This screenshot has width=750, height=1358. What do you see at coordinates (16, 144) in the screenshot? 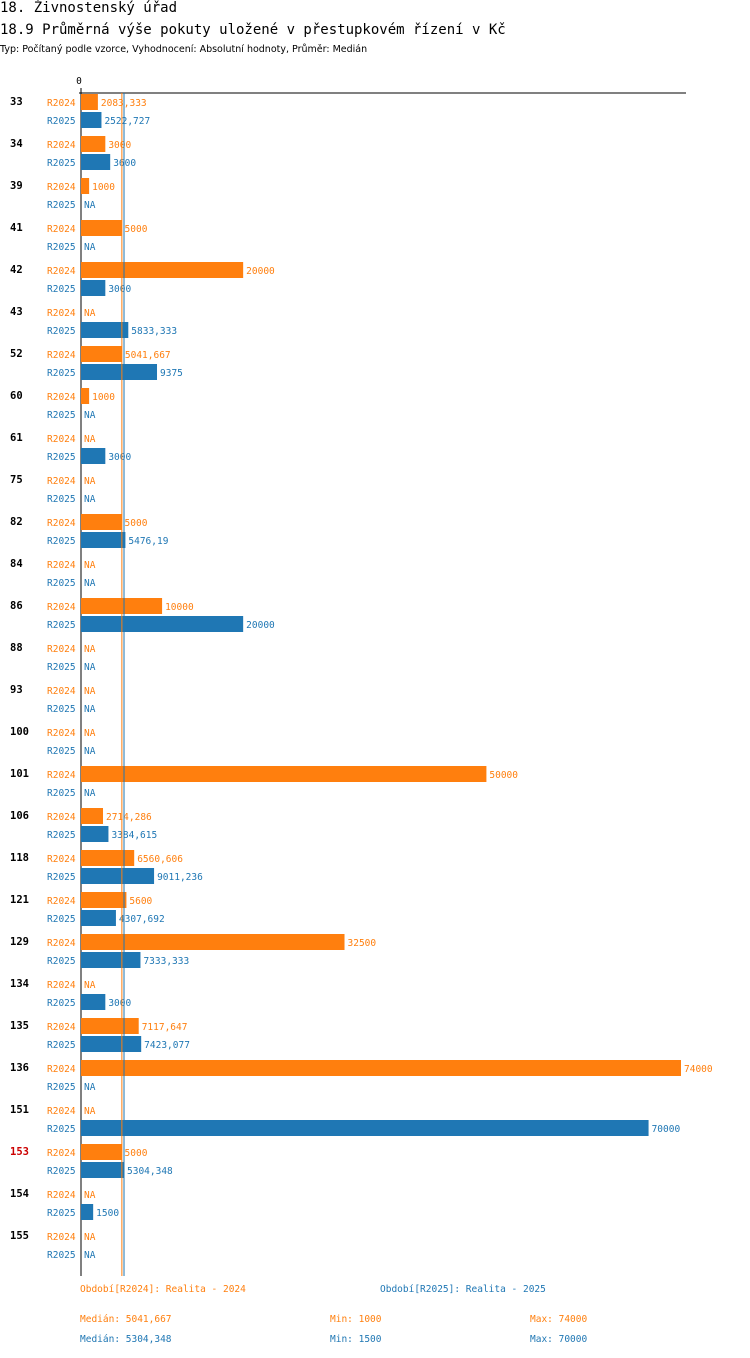
I see `category-label: 34` at bounding box center [16, 144].